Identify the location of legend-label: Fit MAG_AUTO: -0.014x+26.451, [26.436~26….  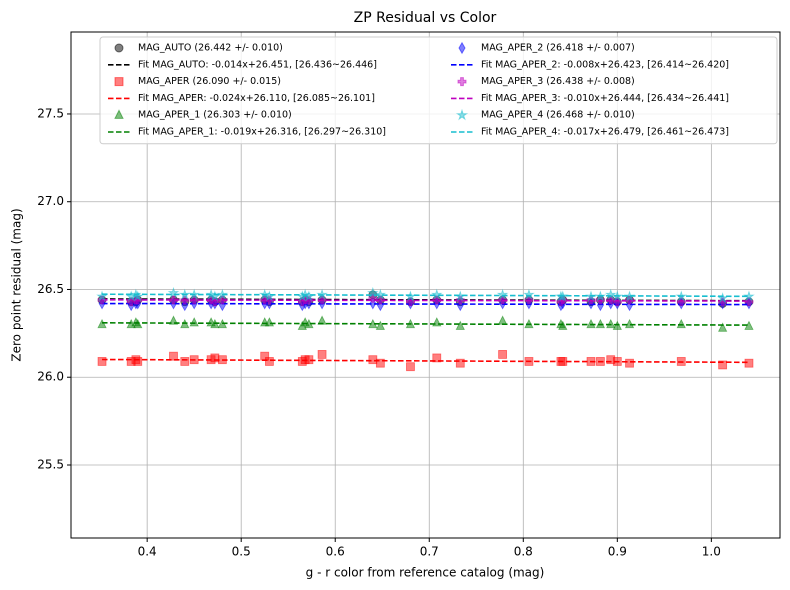
(257, 64).